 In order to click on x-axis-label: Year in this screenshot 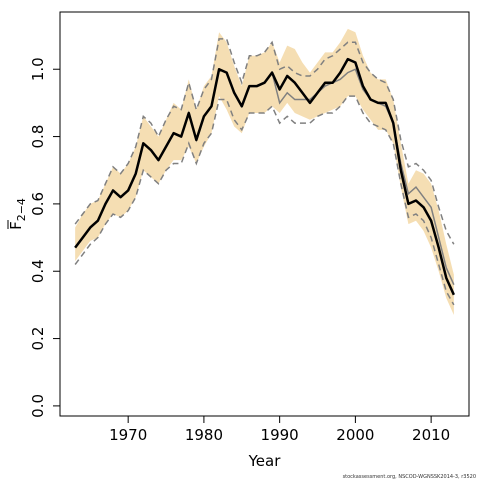, I will do `click(265, 461)`.